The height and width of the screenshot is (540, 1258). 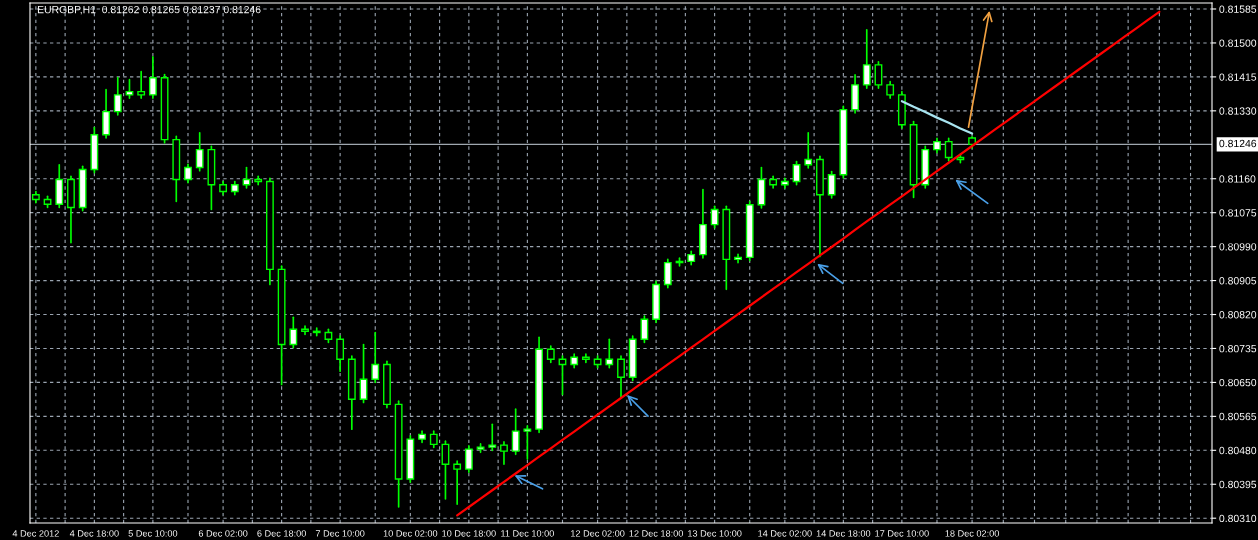 What do you see at coordinates (1238, 315) in the screenshot?
I see `y-tick-label: 0.80820` at bounding box center [1238, 315].